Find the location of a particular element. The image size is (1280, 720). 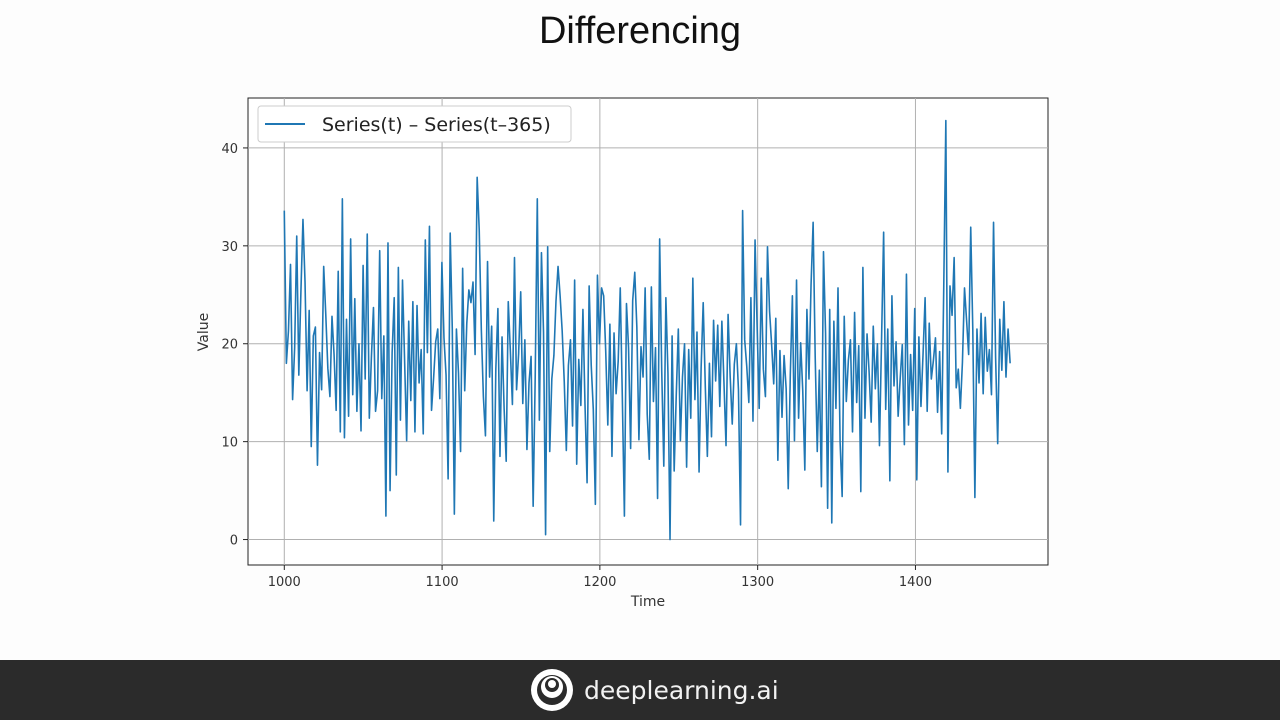

y-tick-label: 0 is located at coordinates (234, 541).